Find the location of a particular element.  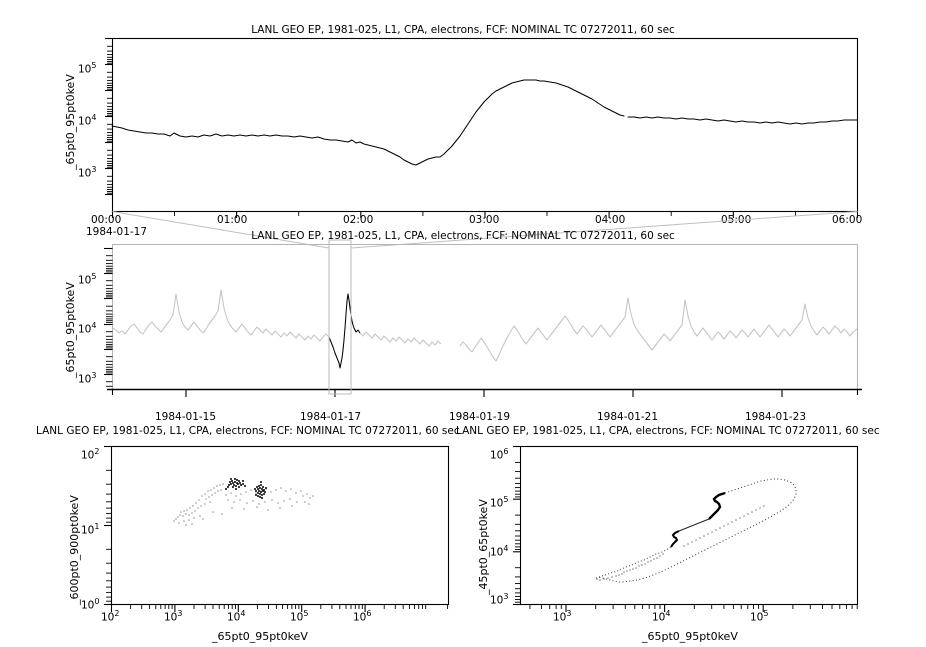

bottom-right-trajectory is located at coordinates (696, 530).